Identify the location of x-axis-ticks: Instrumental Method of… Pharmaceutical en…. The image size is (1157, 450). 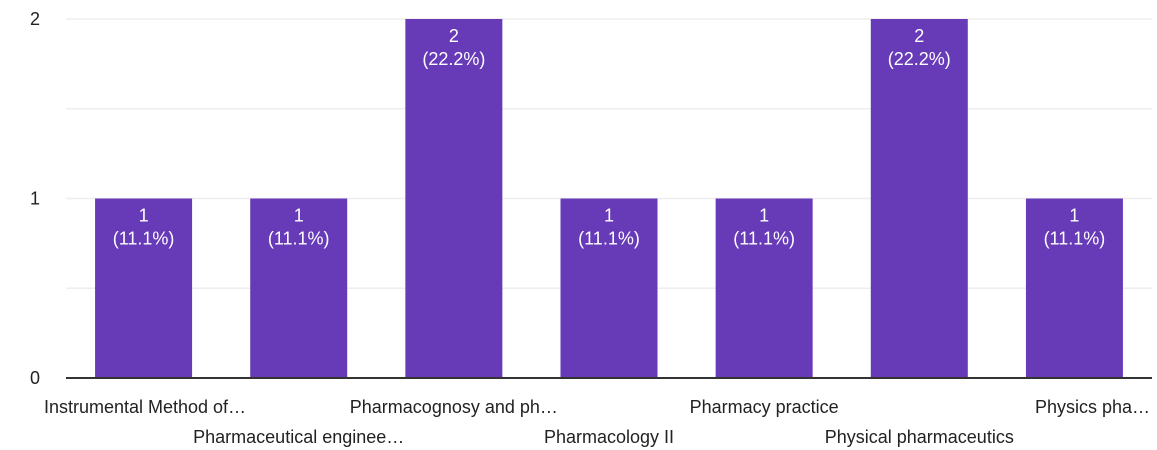
(597, 422).